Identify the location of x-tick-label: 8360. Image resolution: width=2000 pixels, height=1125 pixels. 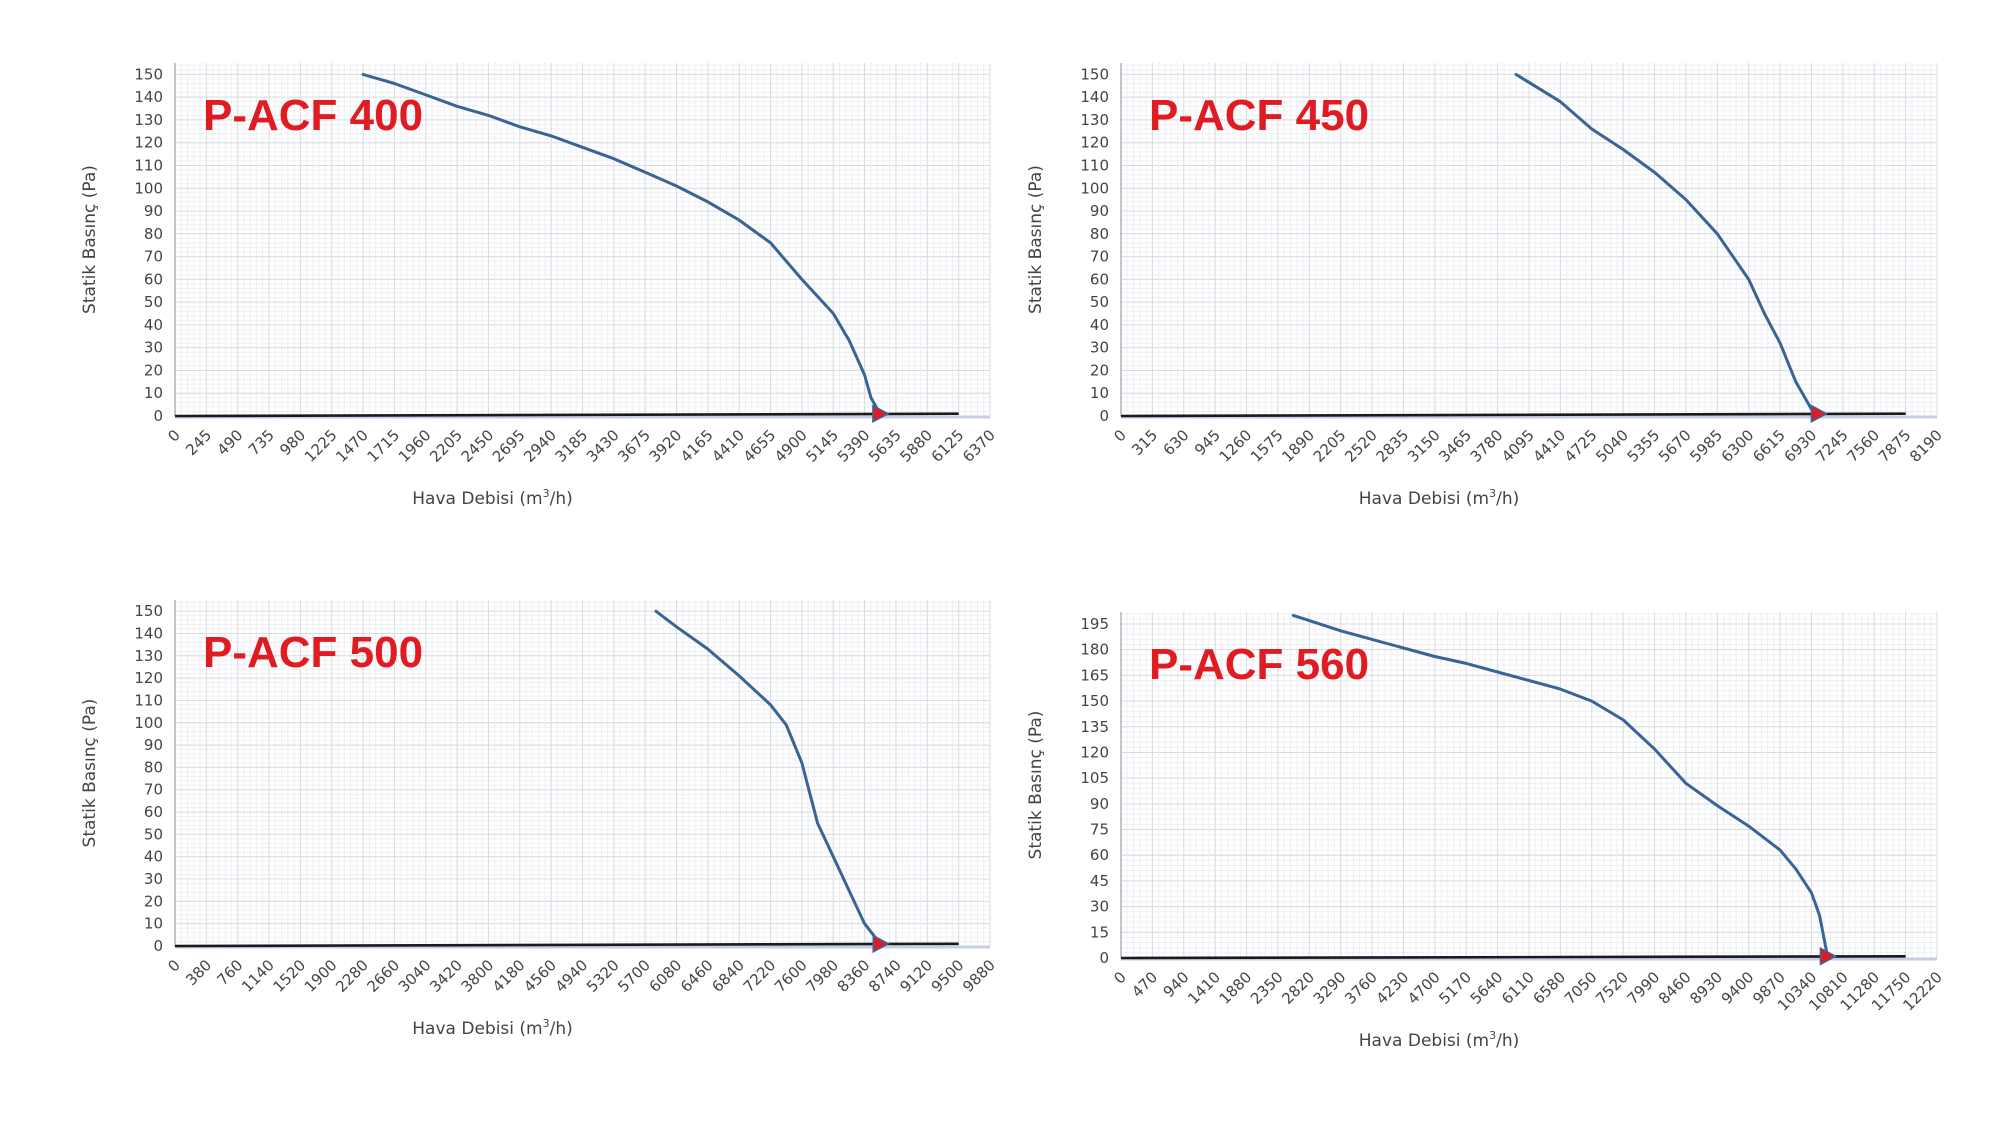
(854, 976).